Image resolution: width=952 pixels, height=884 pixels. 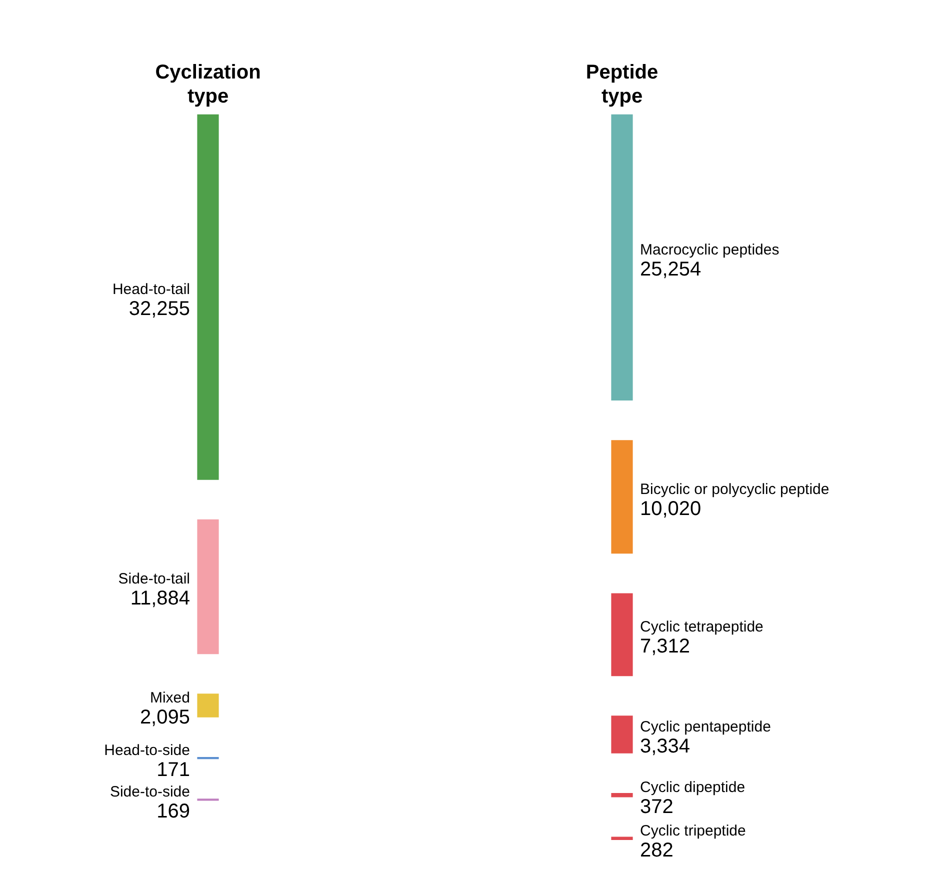 What do you see at coordinates (705, 727) in the screenshot?
I see `category-label: Cyclic pentapeptide` at bounding box center [705, 727].